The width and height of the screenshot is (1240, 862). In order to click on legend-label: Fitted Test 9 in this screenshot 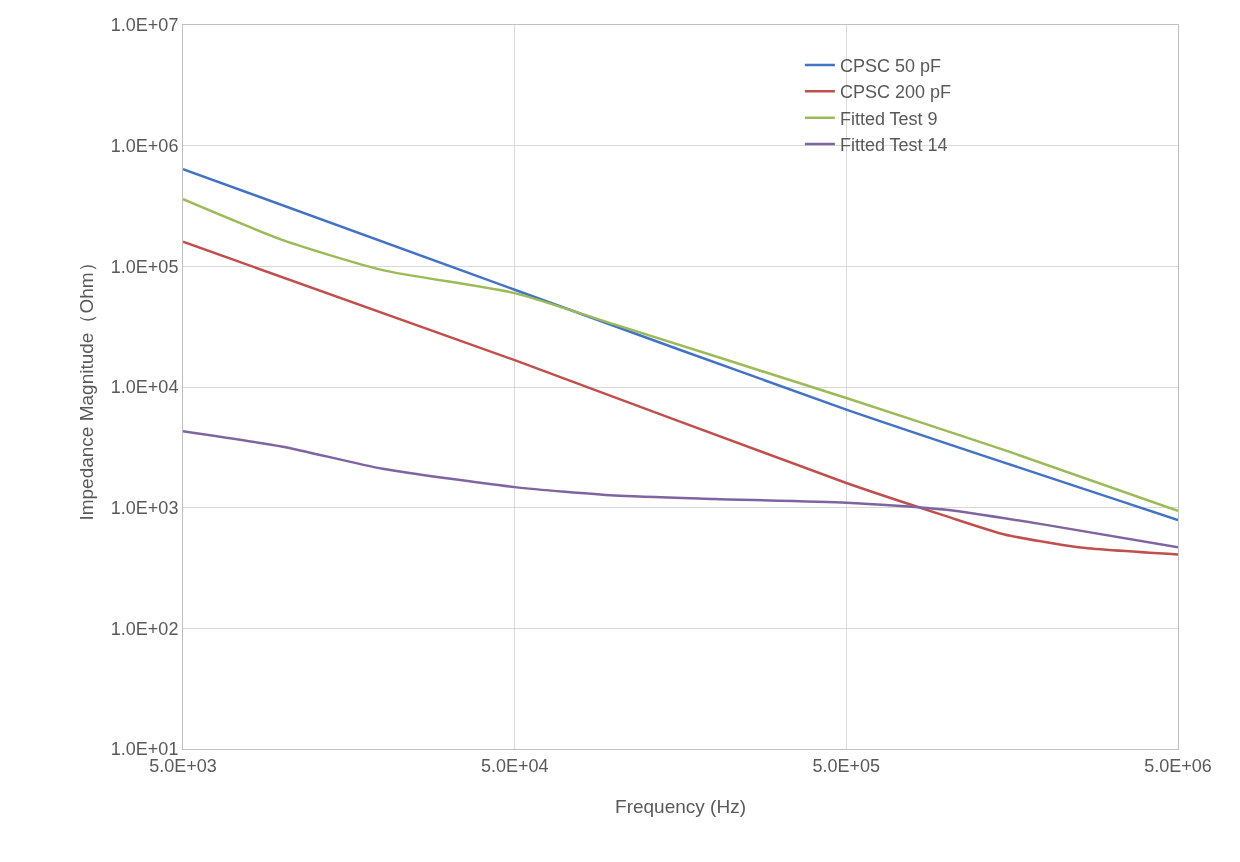, I will do `click(888, 118)`.